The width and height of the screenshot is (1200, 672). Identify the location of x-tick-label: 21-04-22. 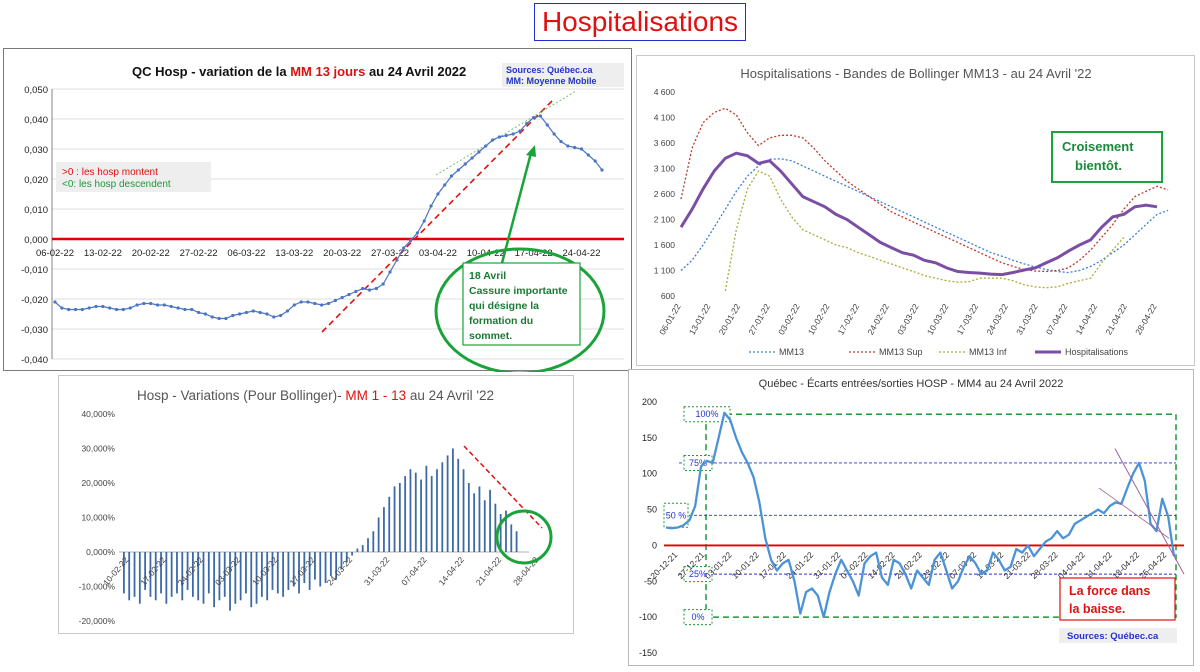
(489, 571).